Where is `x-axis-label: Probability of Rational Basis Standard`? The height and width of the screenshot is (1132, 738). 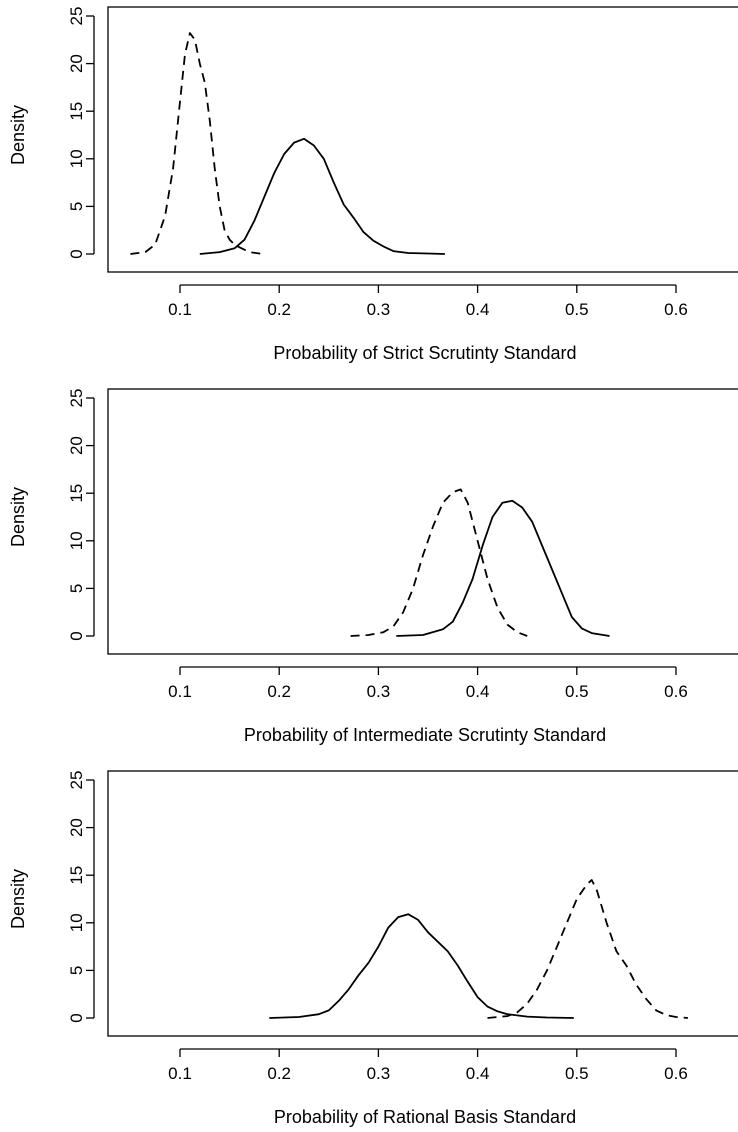 x-axis-label: Probability of Rational Basis Standard is located at coordinates (425, 1117).